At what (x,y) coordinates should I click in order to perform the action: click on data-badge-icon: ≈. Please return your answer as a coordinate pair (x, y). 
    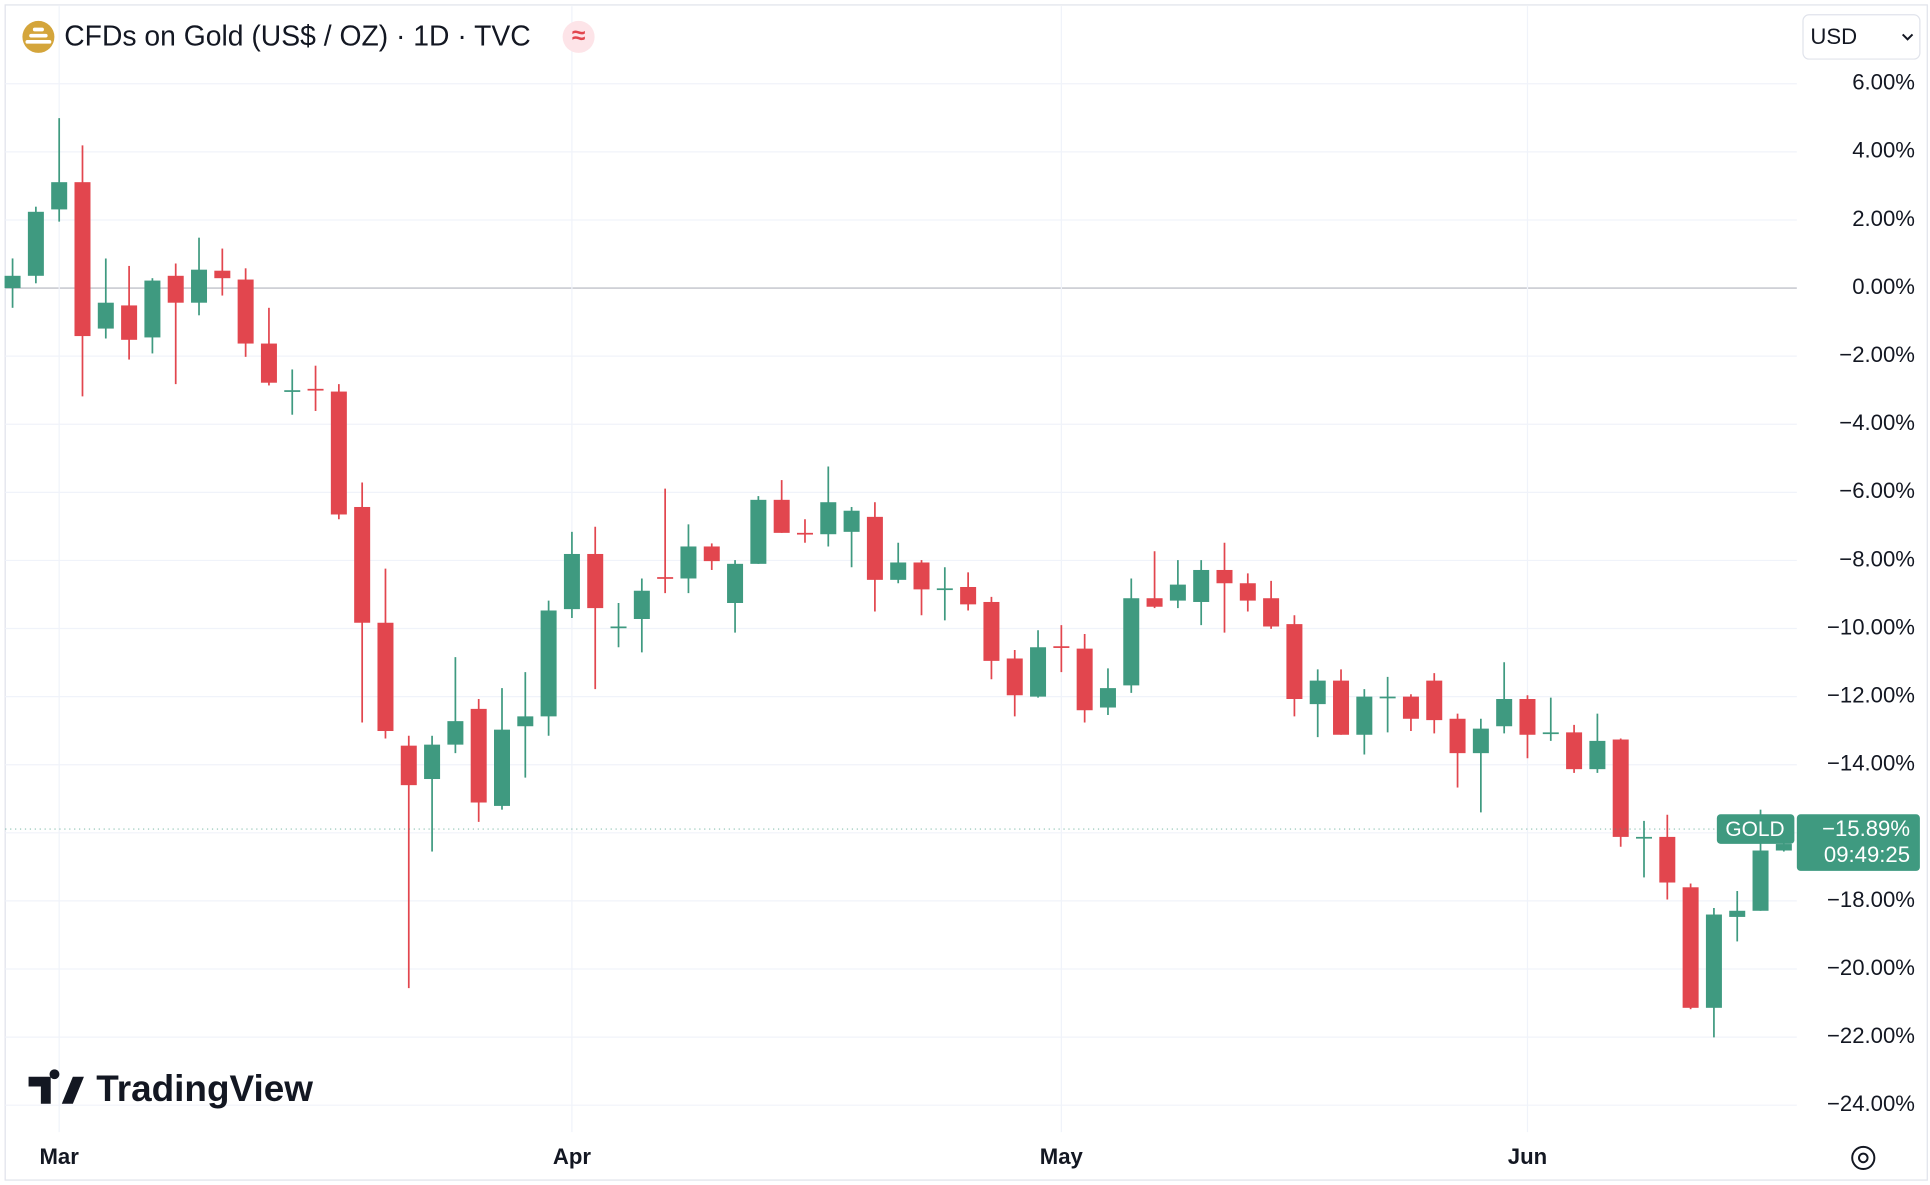
    Looking at the image, I should click on (579, 35).